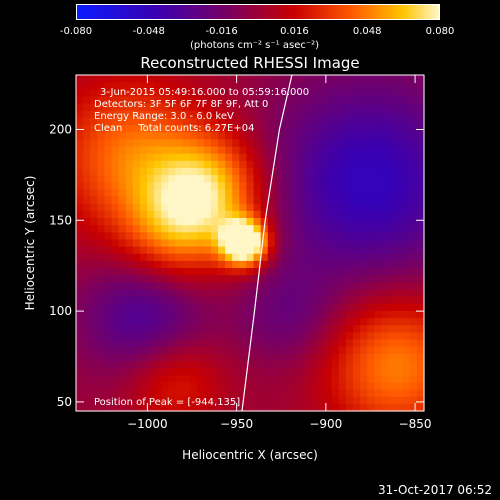  What do you see at coordinates (250, 63) in the screenshot?
I see `chart-title: Reconstructed RHESSI Image` at bounding box center [250, 63].